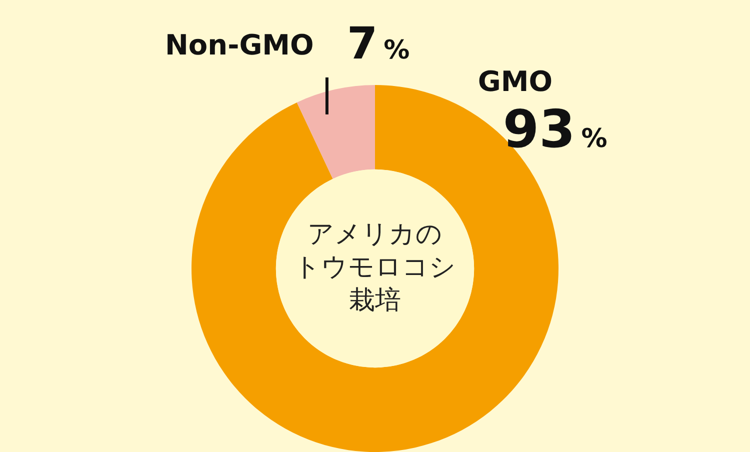 This screenshot has height=452, width=750. Describe the element at coordinates (239, 45) in the screenshot. I see `slice-label: Non-GMO` at that location.